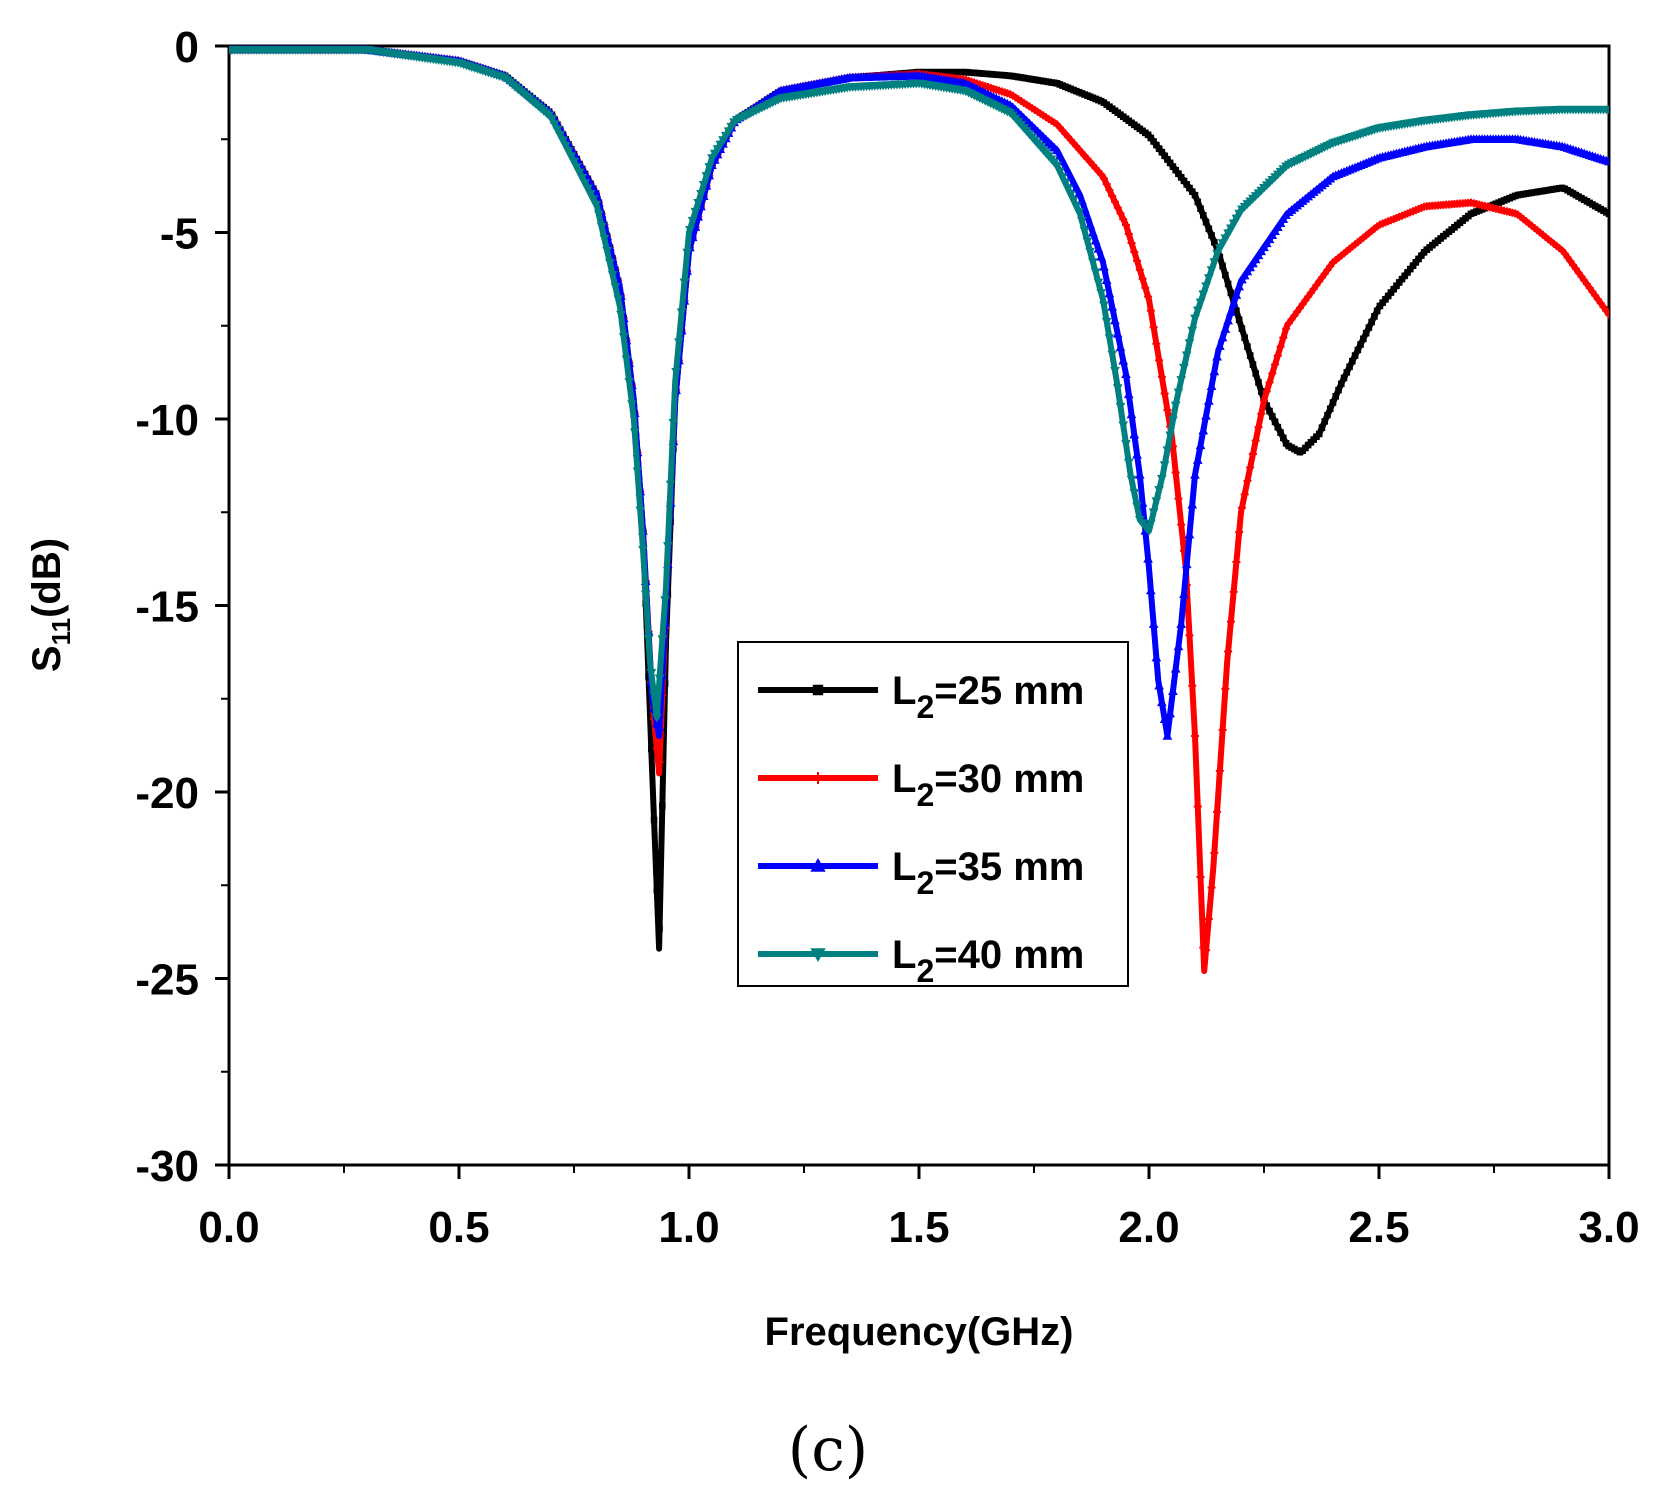  What do you see at coordinates (167, 607) in the screenshot?
I see `y-tick-label: -15` at bounding box center [167, 607].